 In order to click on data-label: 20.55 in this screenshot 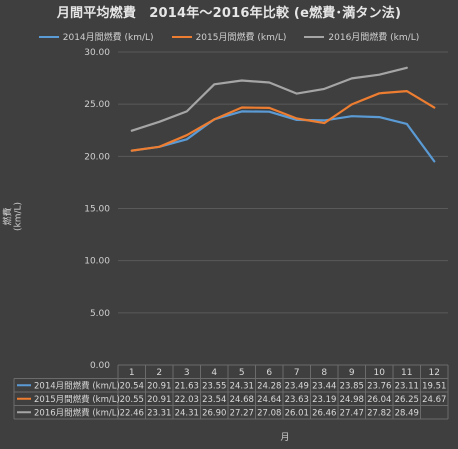, I will do `click(132, 400)`.